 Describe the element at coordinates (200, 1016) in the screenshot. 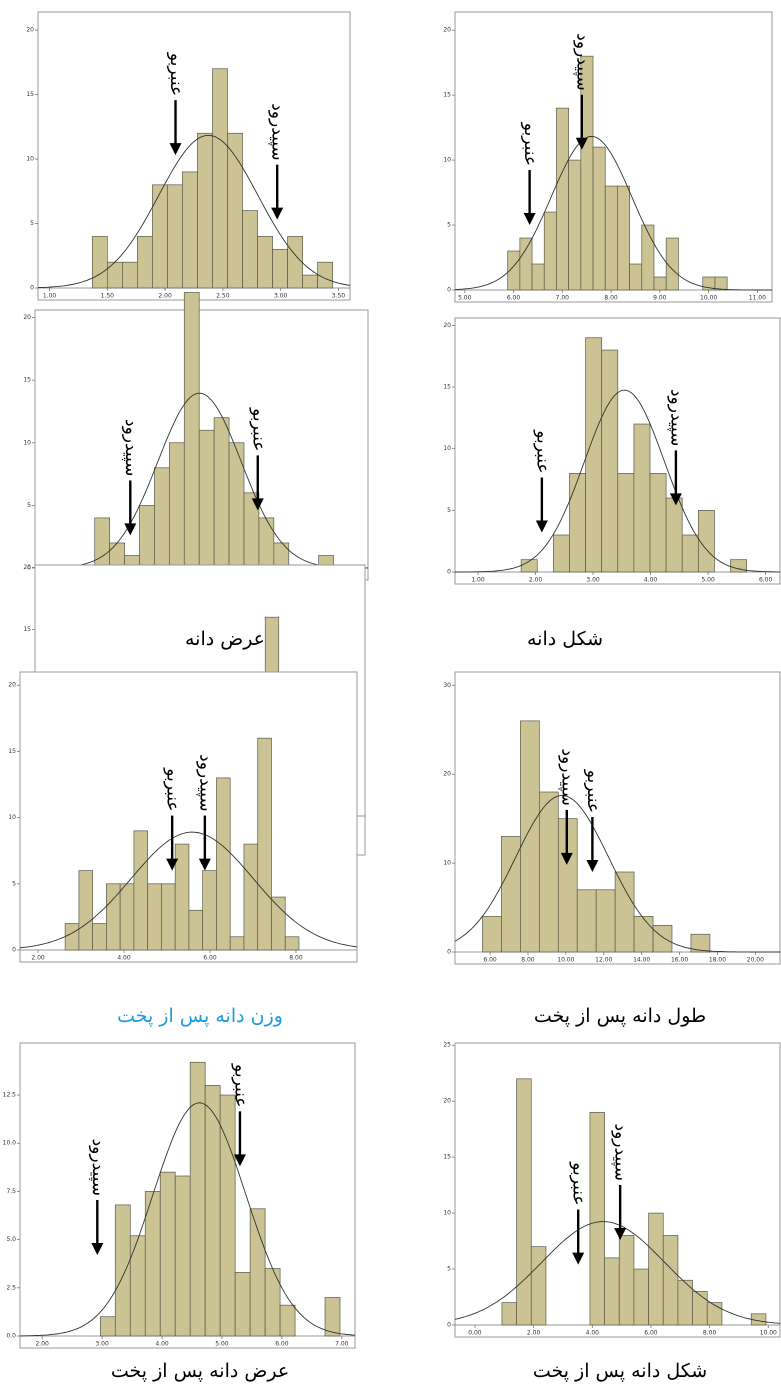

I see `caption: وزن دانه پس از پخت` at that location.